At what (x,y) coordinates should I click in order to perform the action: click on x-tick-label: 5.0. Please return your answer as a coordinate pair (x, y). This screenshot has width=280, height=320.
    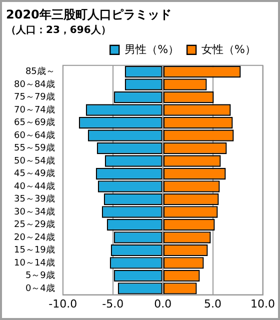
    Looking at the image, I should click on (213, 303).